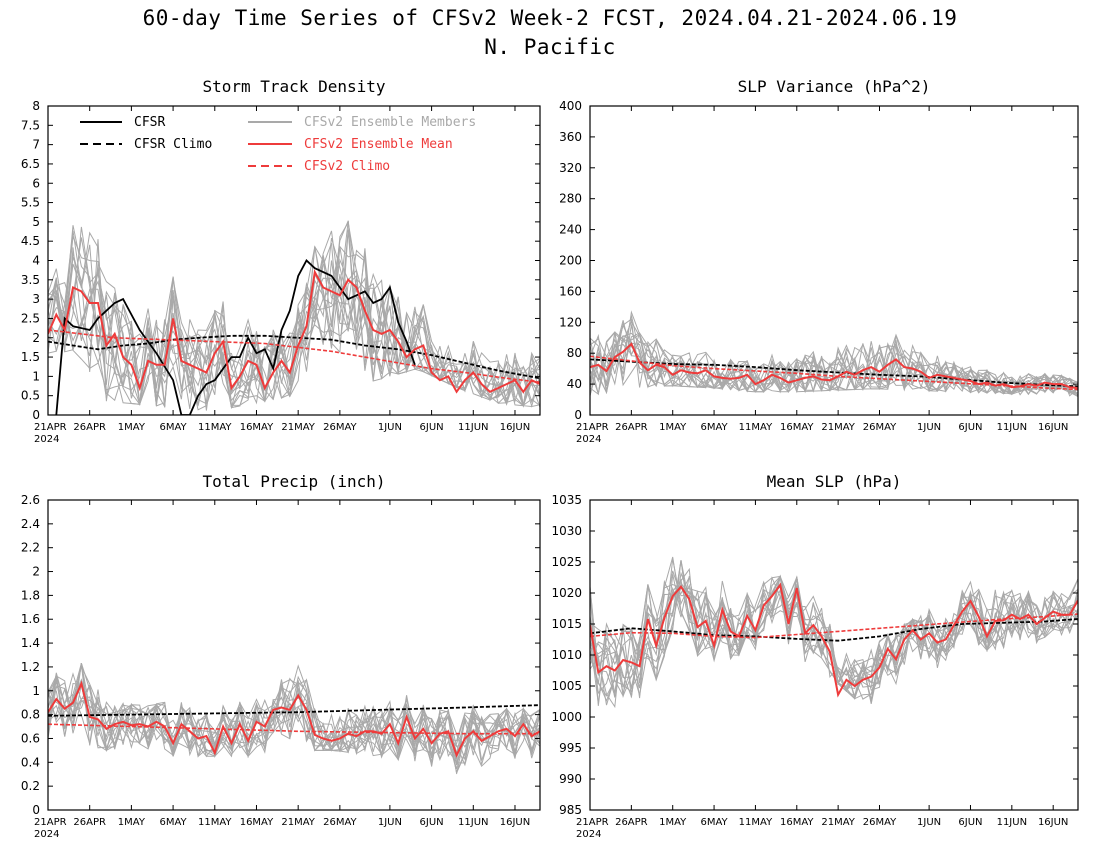  Describe the element at coordinates (30, 595) in the screenshot. I see `y-tick-label: 1.8` at that location.